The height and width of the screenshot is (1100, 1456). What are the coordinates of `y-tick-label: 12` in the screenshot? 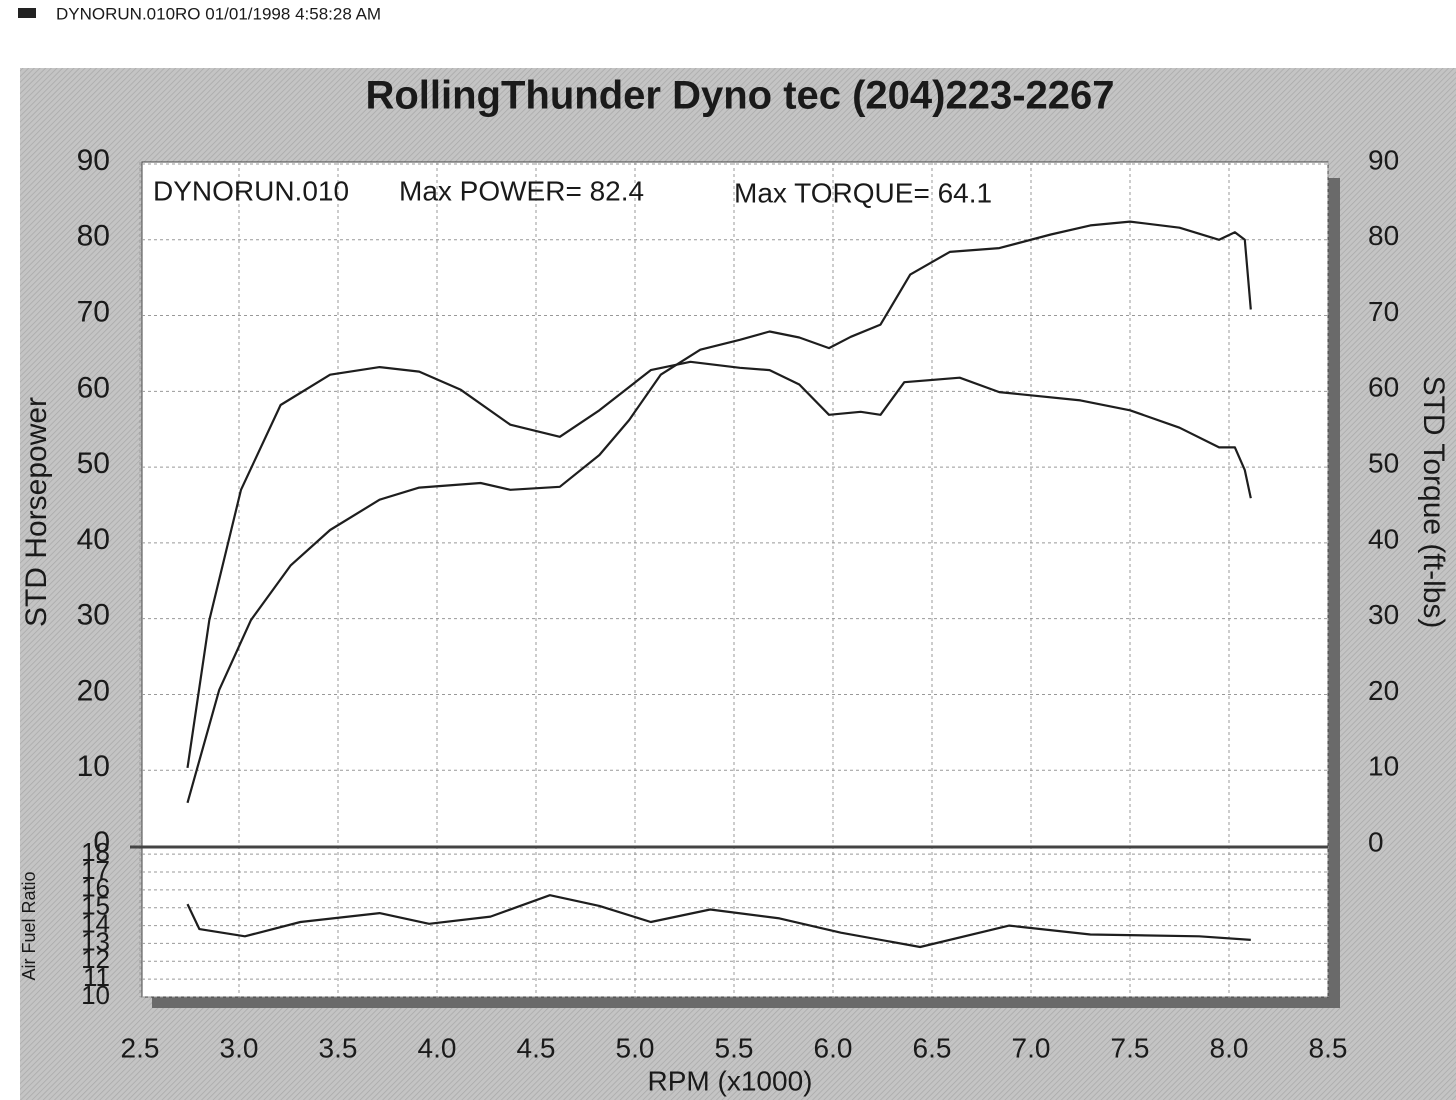 It's located at (95, 959).